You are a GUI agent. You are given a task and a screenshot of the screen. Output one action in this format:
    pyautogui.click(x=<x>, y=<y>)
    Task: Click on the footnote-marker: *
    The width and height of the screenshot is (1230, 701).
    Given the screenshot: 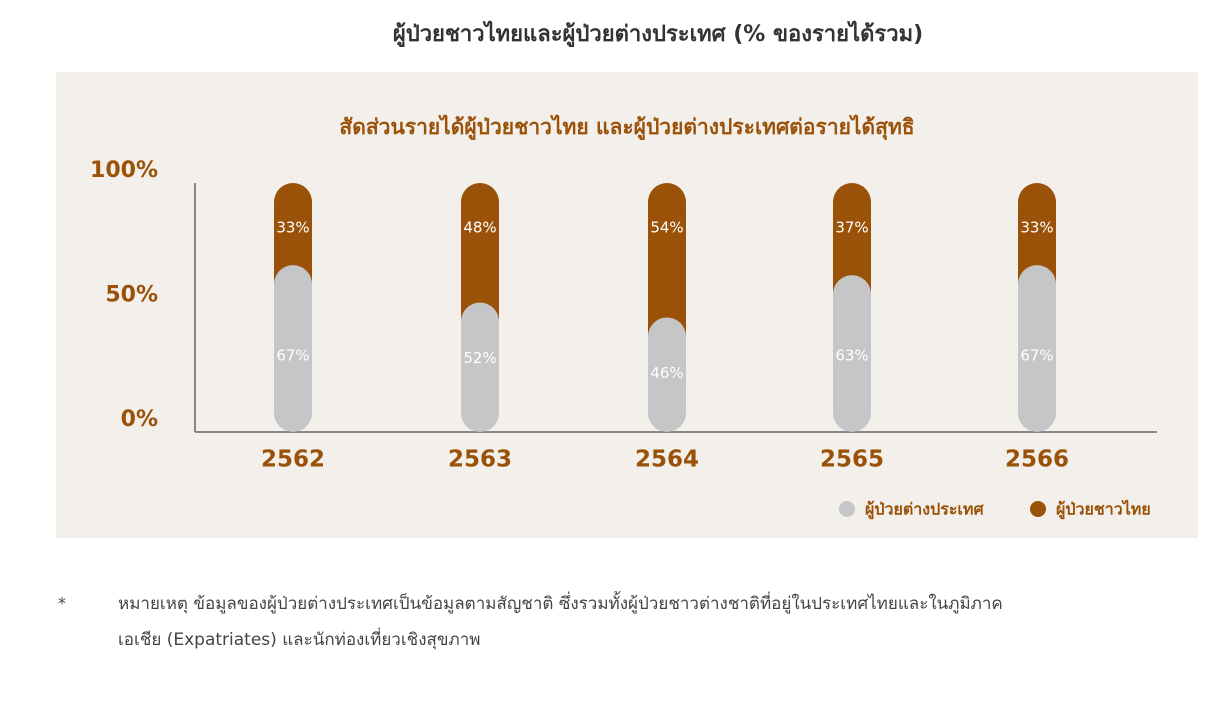 What is the action you would take?
    pyautogui.click(x=62, y=603)
    